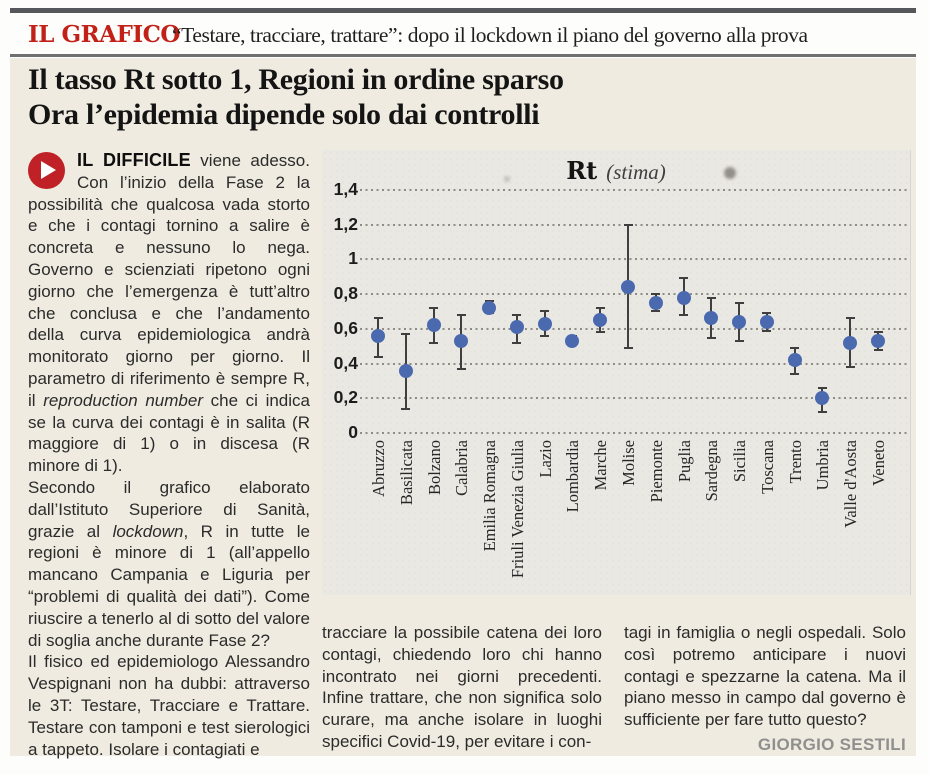 This screenshot has width=929, height=775. What do you see at coordinates (345, 188) in the screenshot?
I see `y-axis-label: 1,4` at bounding box center [345, 188].